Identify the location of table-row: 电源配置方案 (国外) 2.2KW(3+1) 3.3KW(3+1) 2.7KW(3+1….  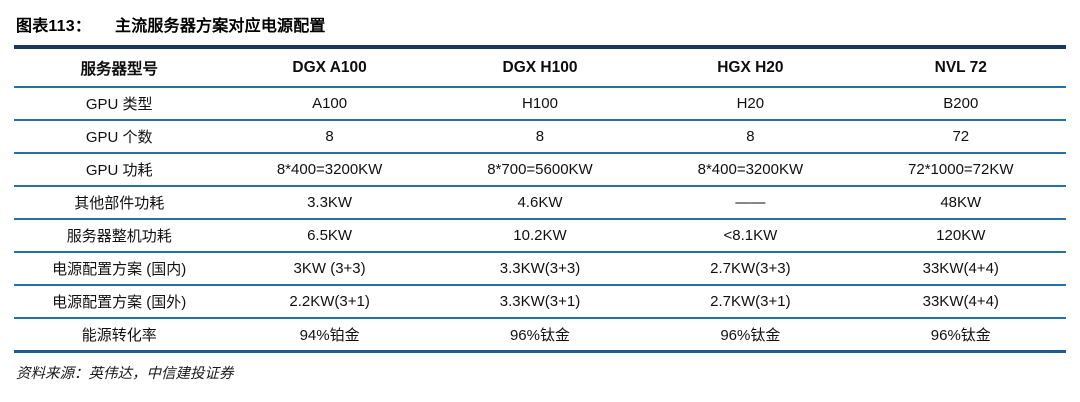
(540, 302).